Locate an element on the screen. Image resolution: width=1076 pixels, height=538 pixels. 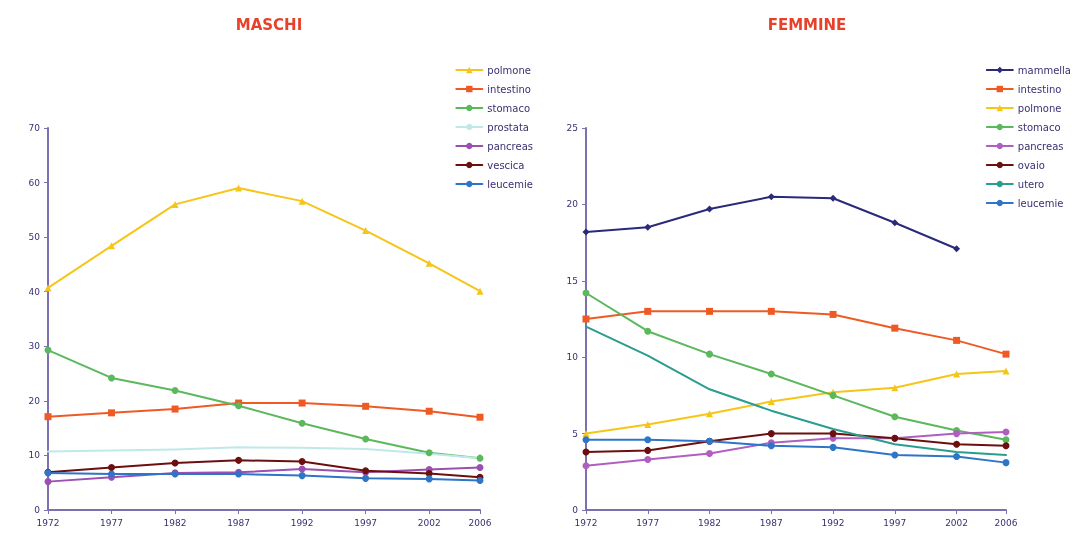
legend-label: vescica is located at coordinates (506, 165).